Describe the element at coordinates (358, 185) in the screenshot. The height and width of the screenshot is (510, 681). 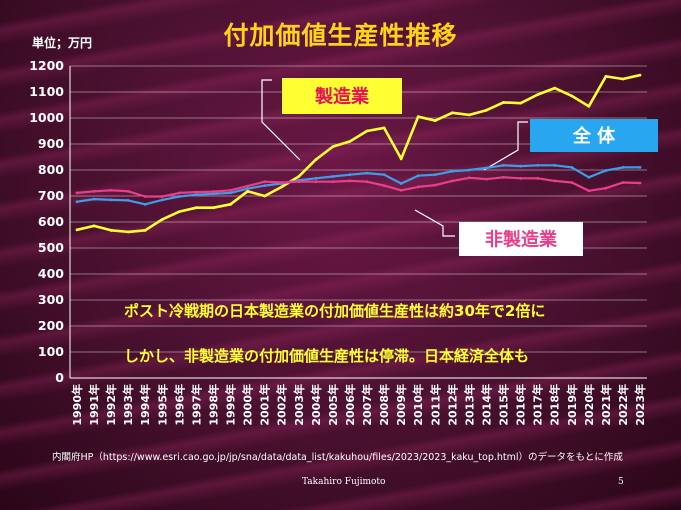
I see `series-line-total` at that location.